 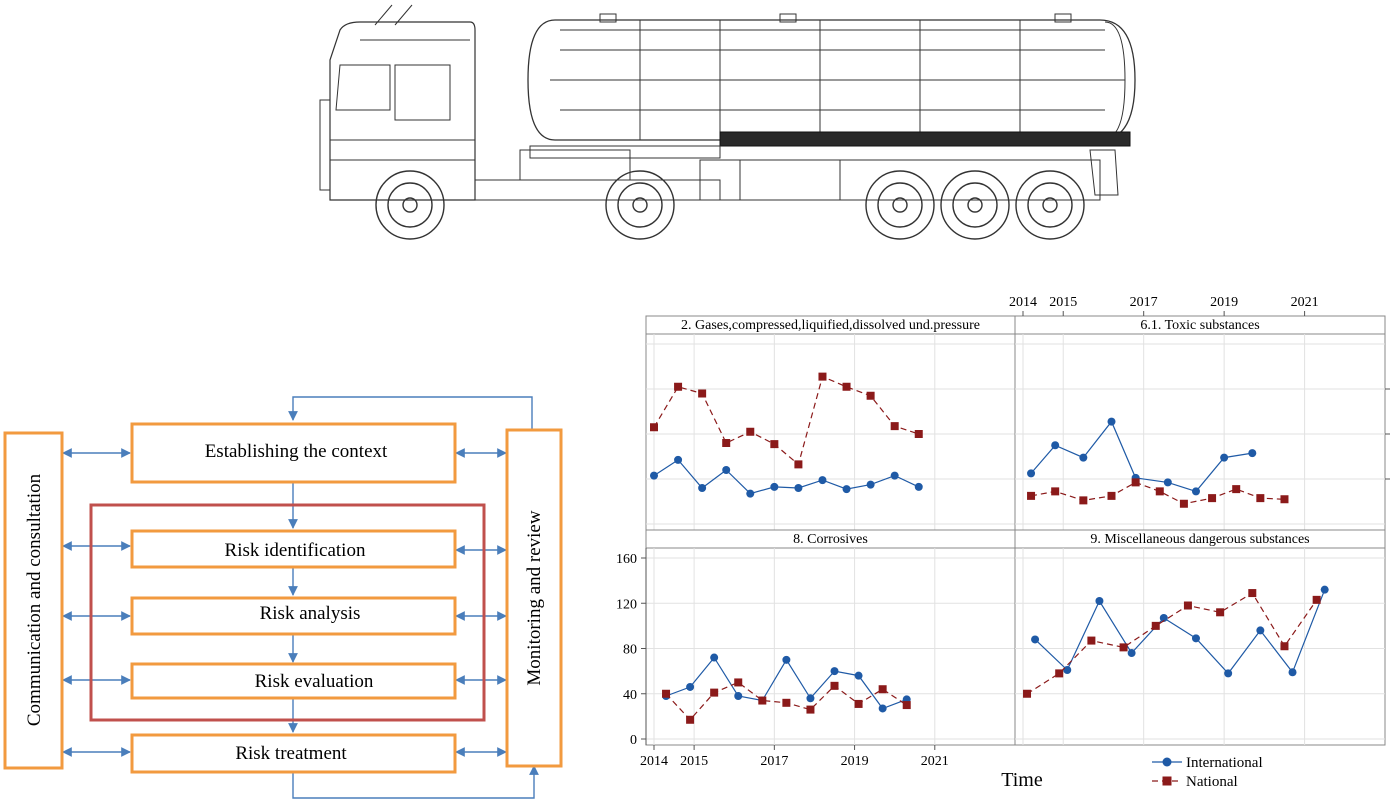 I want to click on x-tick-label: 2014, so click(x=654, y=761).